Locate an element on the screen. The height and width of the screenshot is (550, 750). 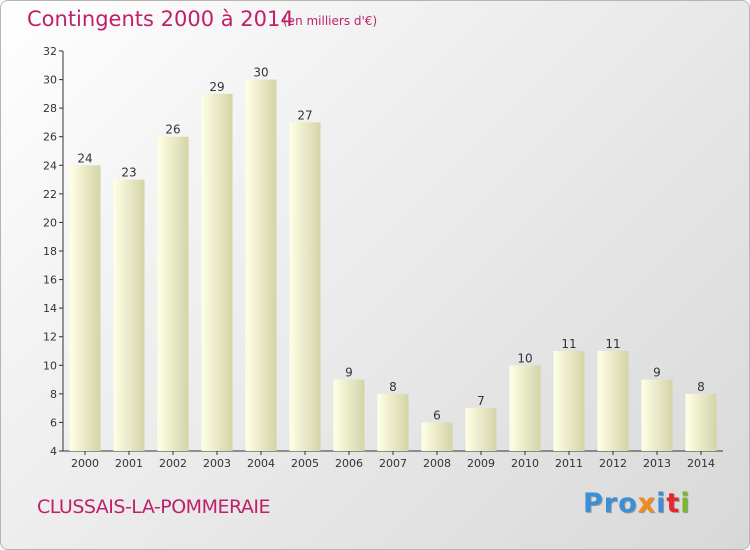
proxiti-logo: Proxiti is located at coordinates (637, 503).